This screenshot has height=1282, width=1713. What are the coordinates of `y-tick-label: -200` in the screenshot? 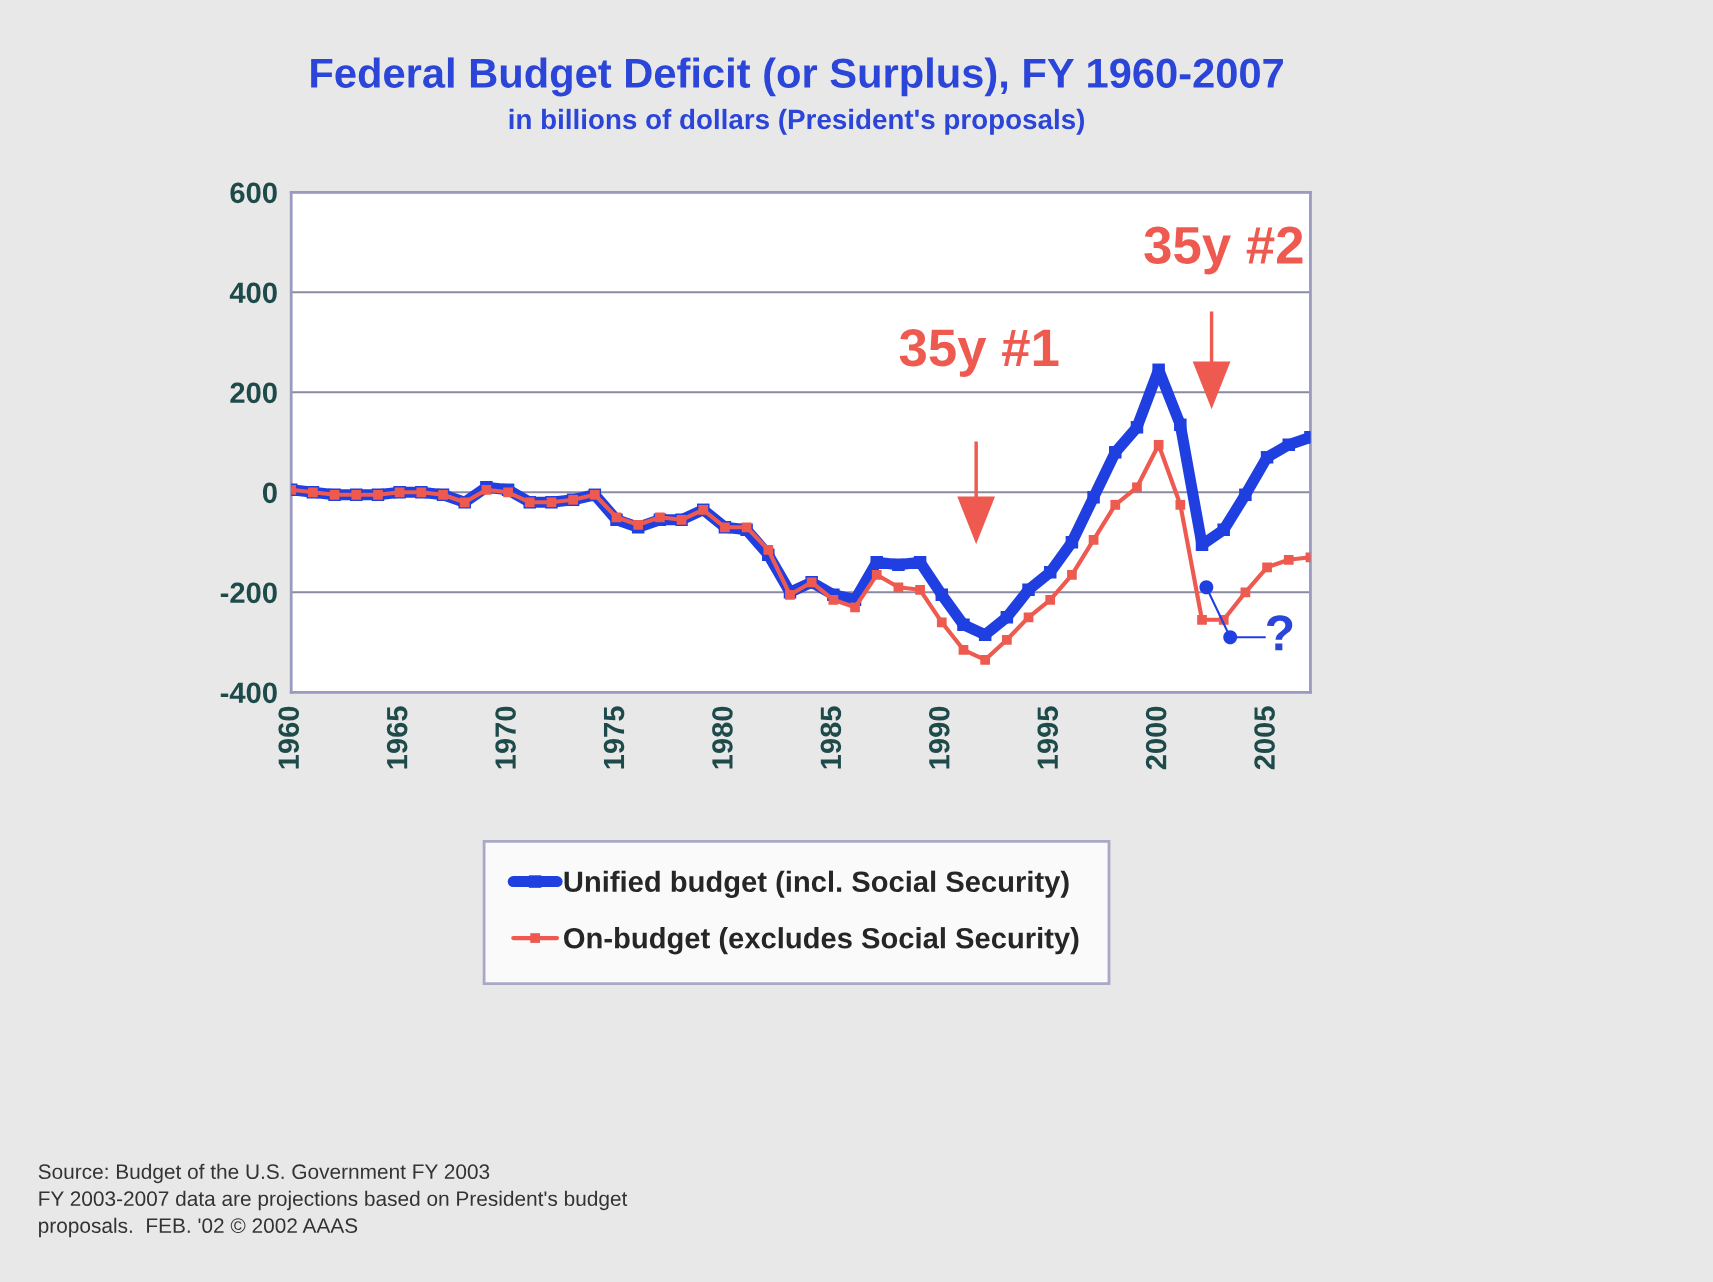 It's located at (248, 593).